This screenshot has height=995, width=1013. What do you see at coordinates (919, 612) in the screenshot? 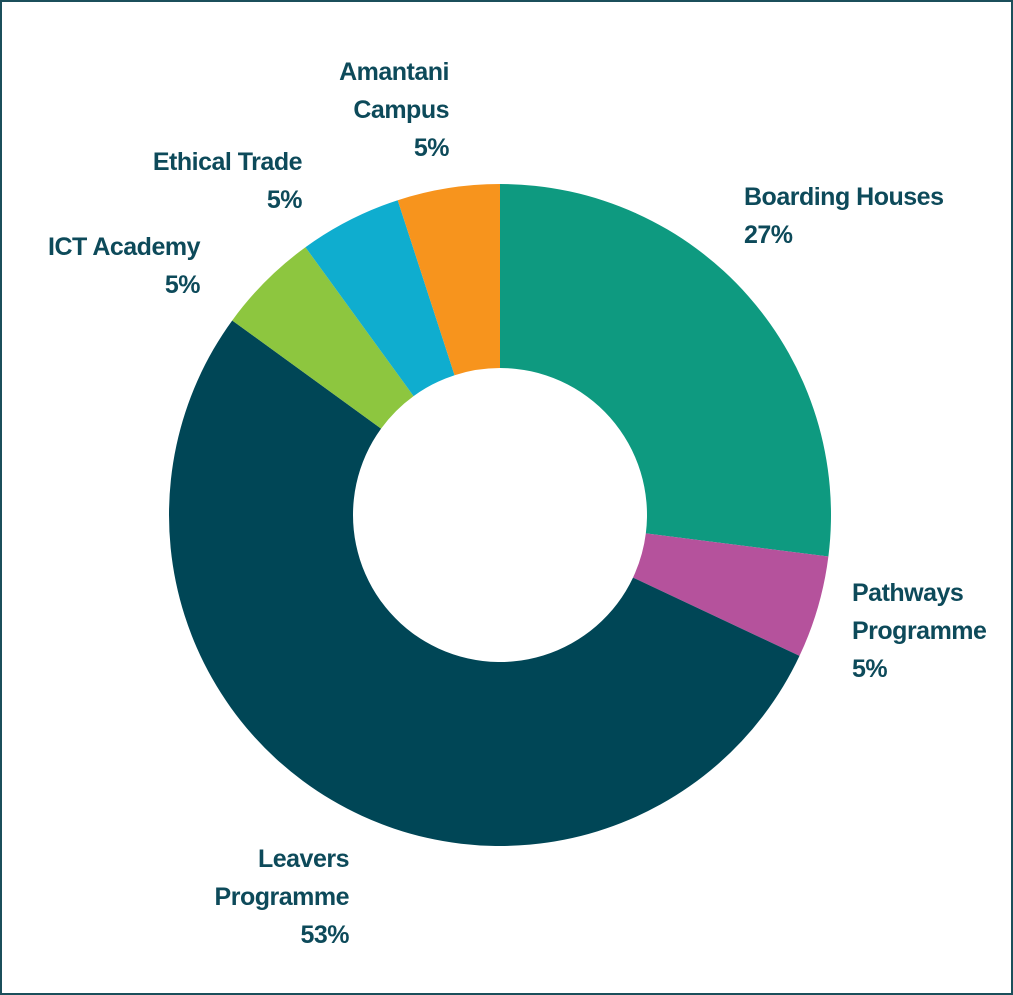
I see `category-label: Pathways Programme` at bounding box center [919, 612].